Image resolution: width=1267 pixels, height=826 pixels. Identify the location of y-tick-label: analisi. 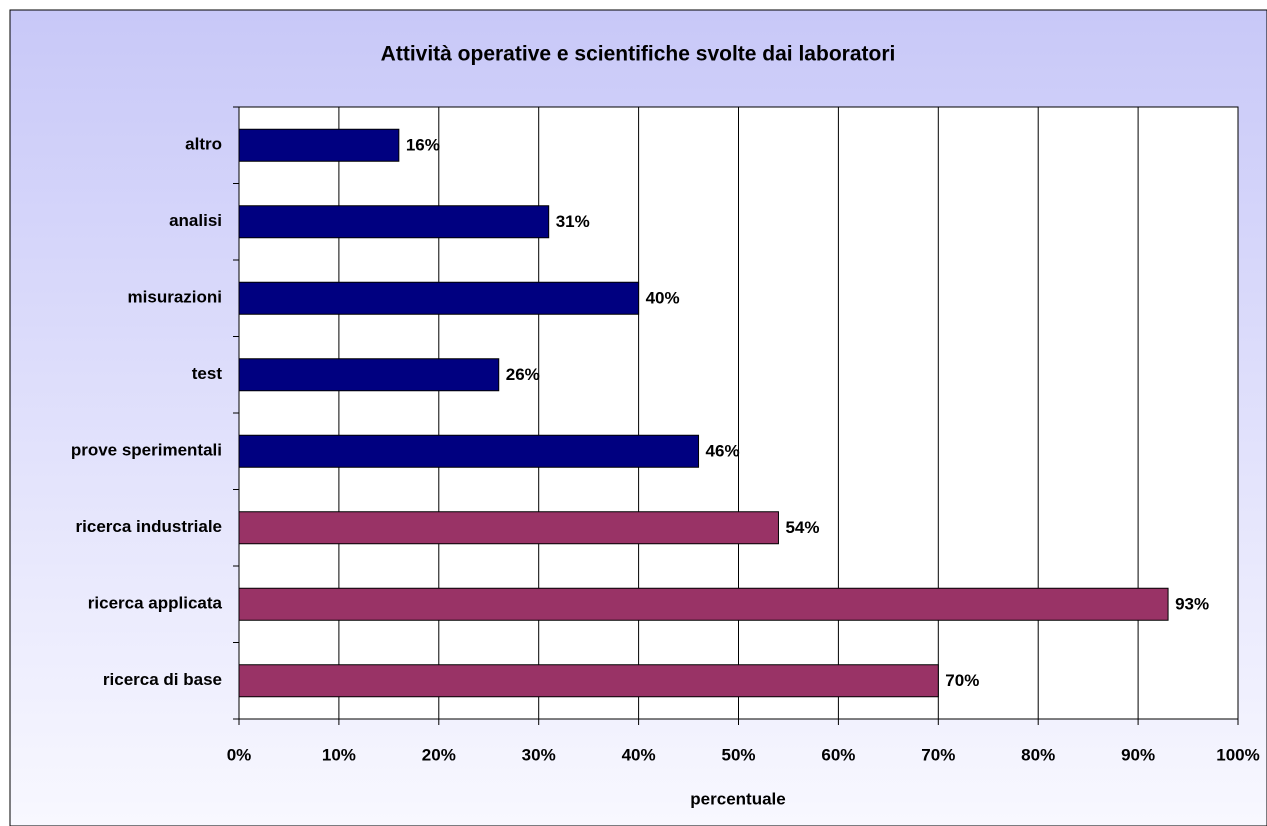
(195, 220).